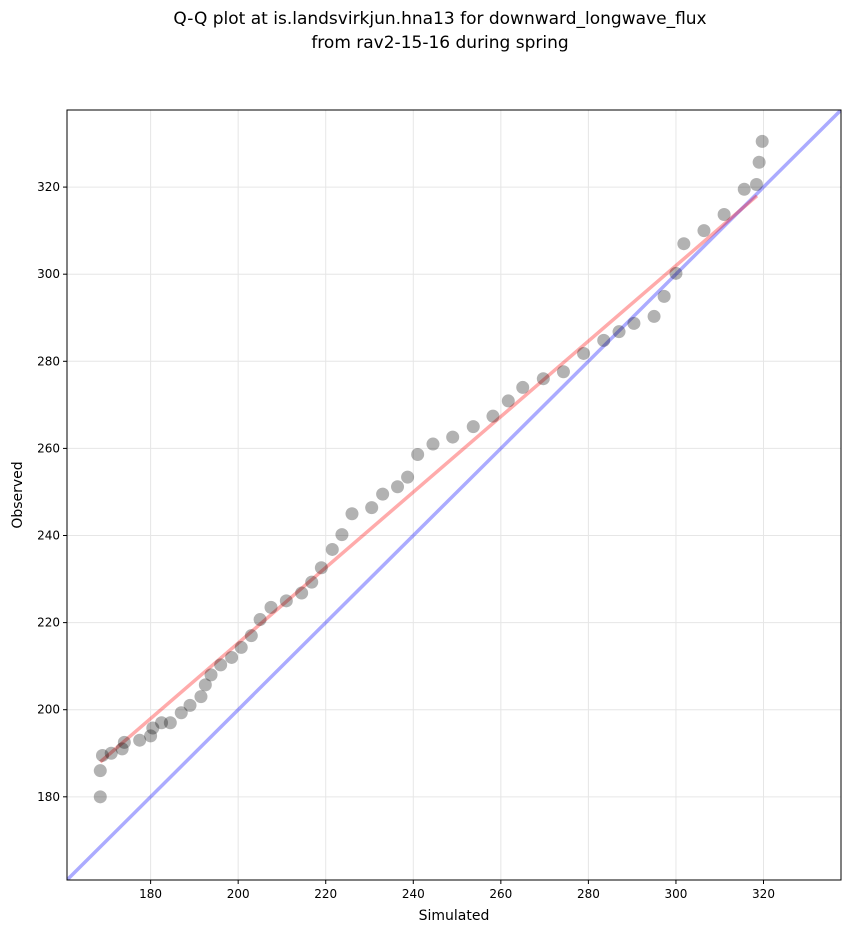 This screenshot has width=851, height=934. I want to click on y-tick-label: 200, so click(48, 710).